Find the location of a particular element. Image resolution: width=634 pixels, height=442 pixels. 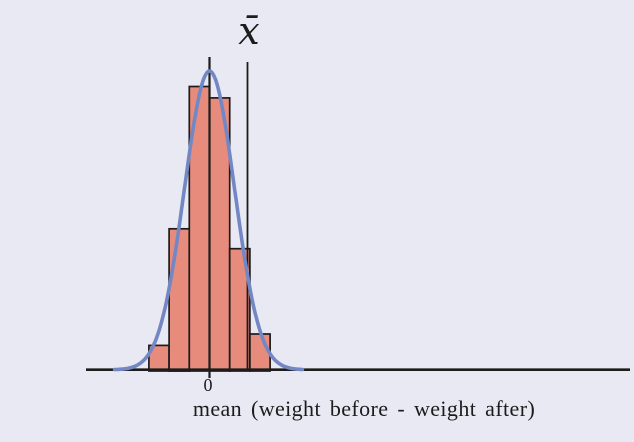

x-axis-label: mean (weight before - weight after) is located at coordinates (364, 408).